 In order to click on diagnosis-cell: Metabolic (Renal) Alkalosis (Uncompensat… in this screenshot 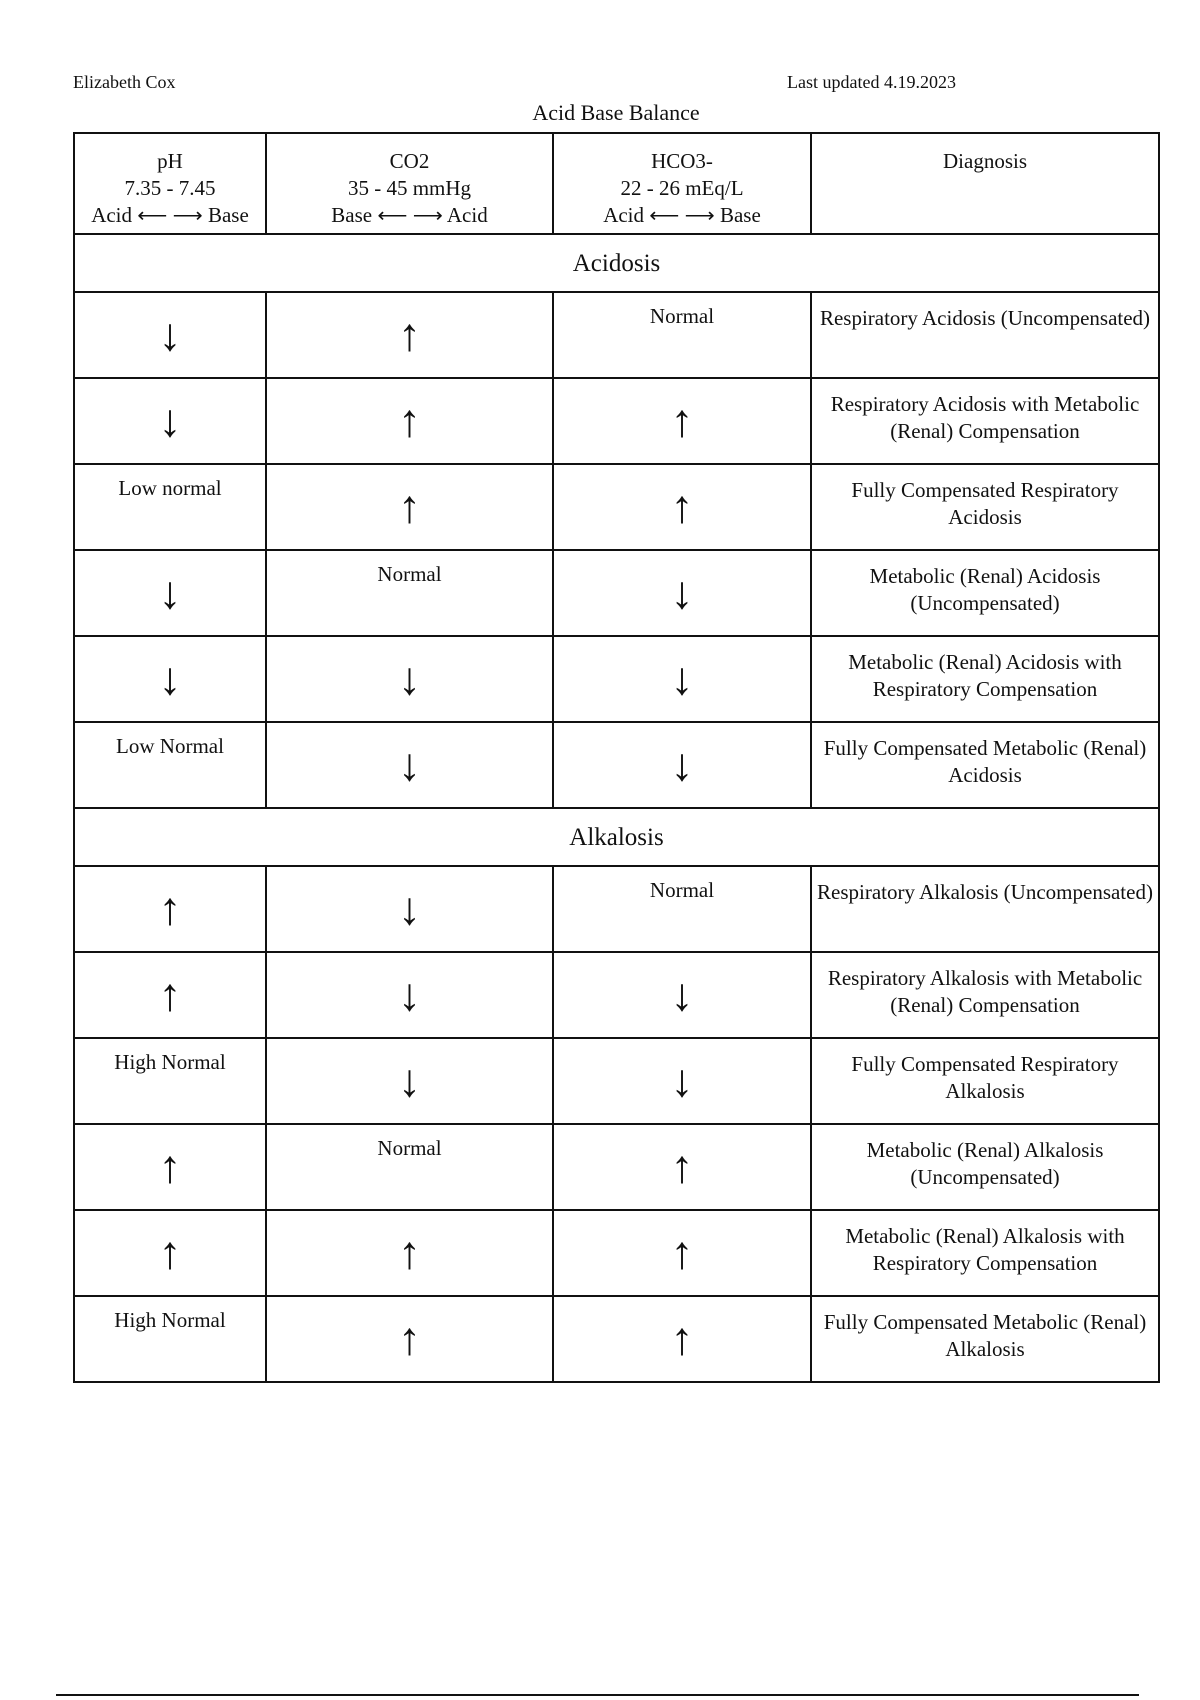, I will do `click(985, 1167)`.